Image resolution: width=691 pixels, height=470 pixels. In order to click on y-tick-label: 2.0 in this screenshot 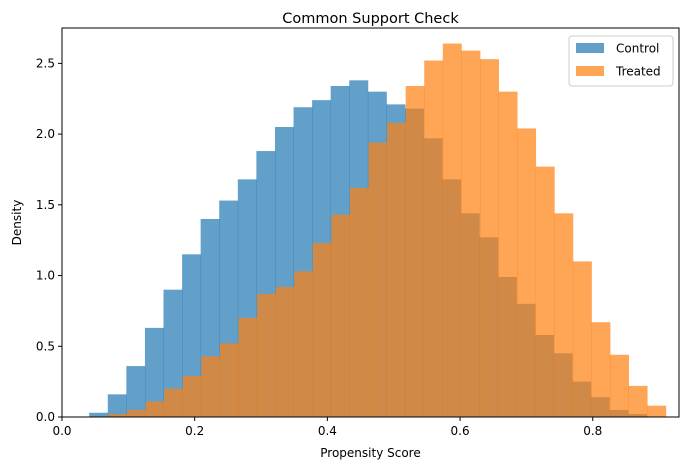, I will do `click(45, 134)`.